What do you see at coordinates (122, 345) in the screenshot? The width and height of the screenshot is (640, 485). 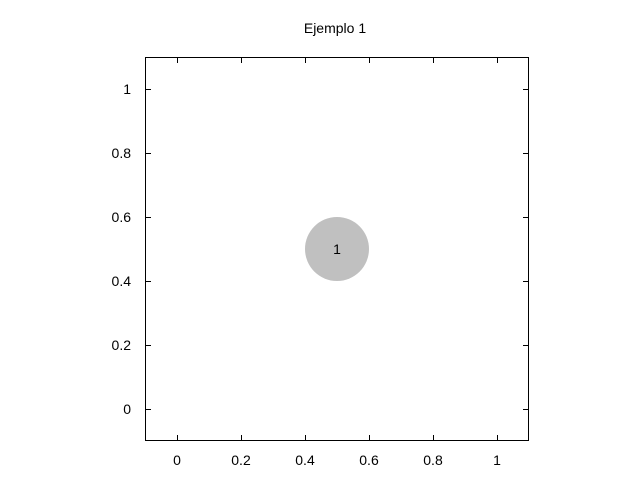 I see `y-tick-label-1: 0.2` at bounding box center [122, 345].